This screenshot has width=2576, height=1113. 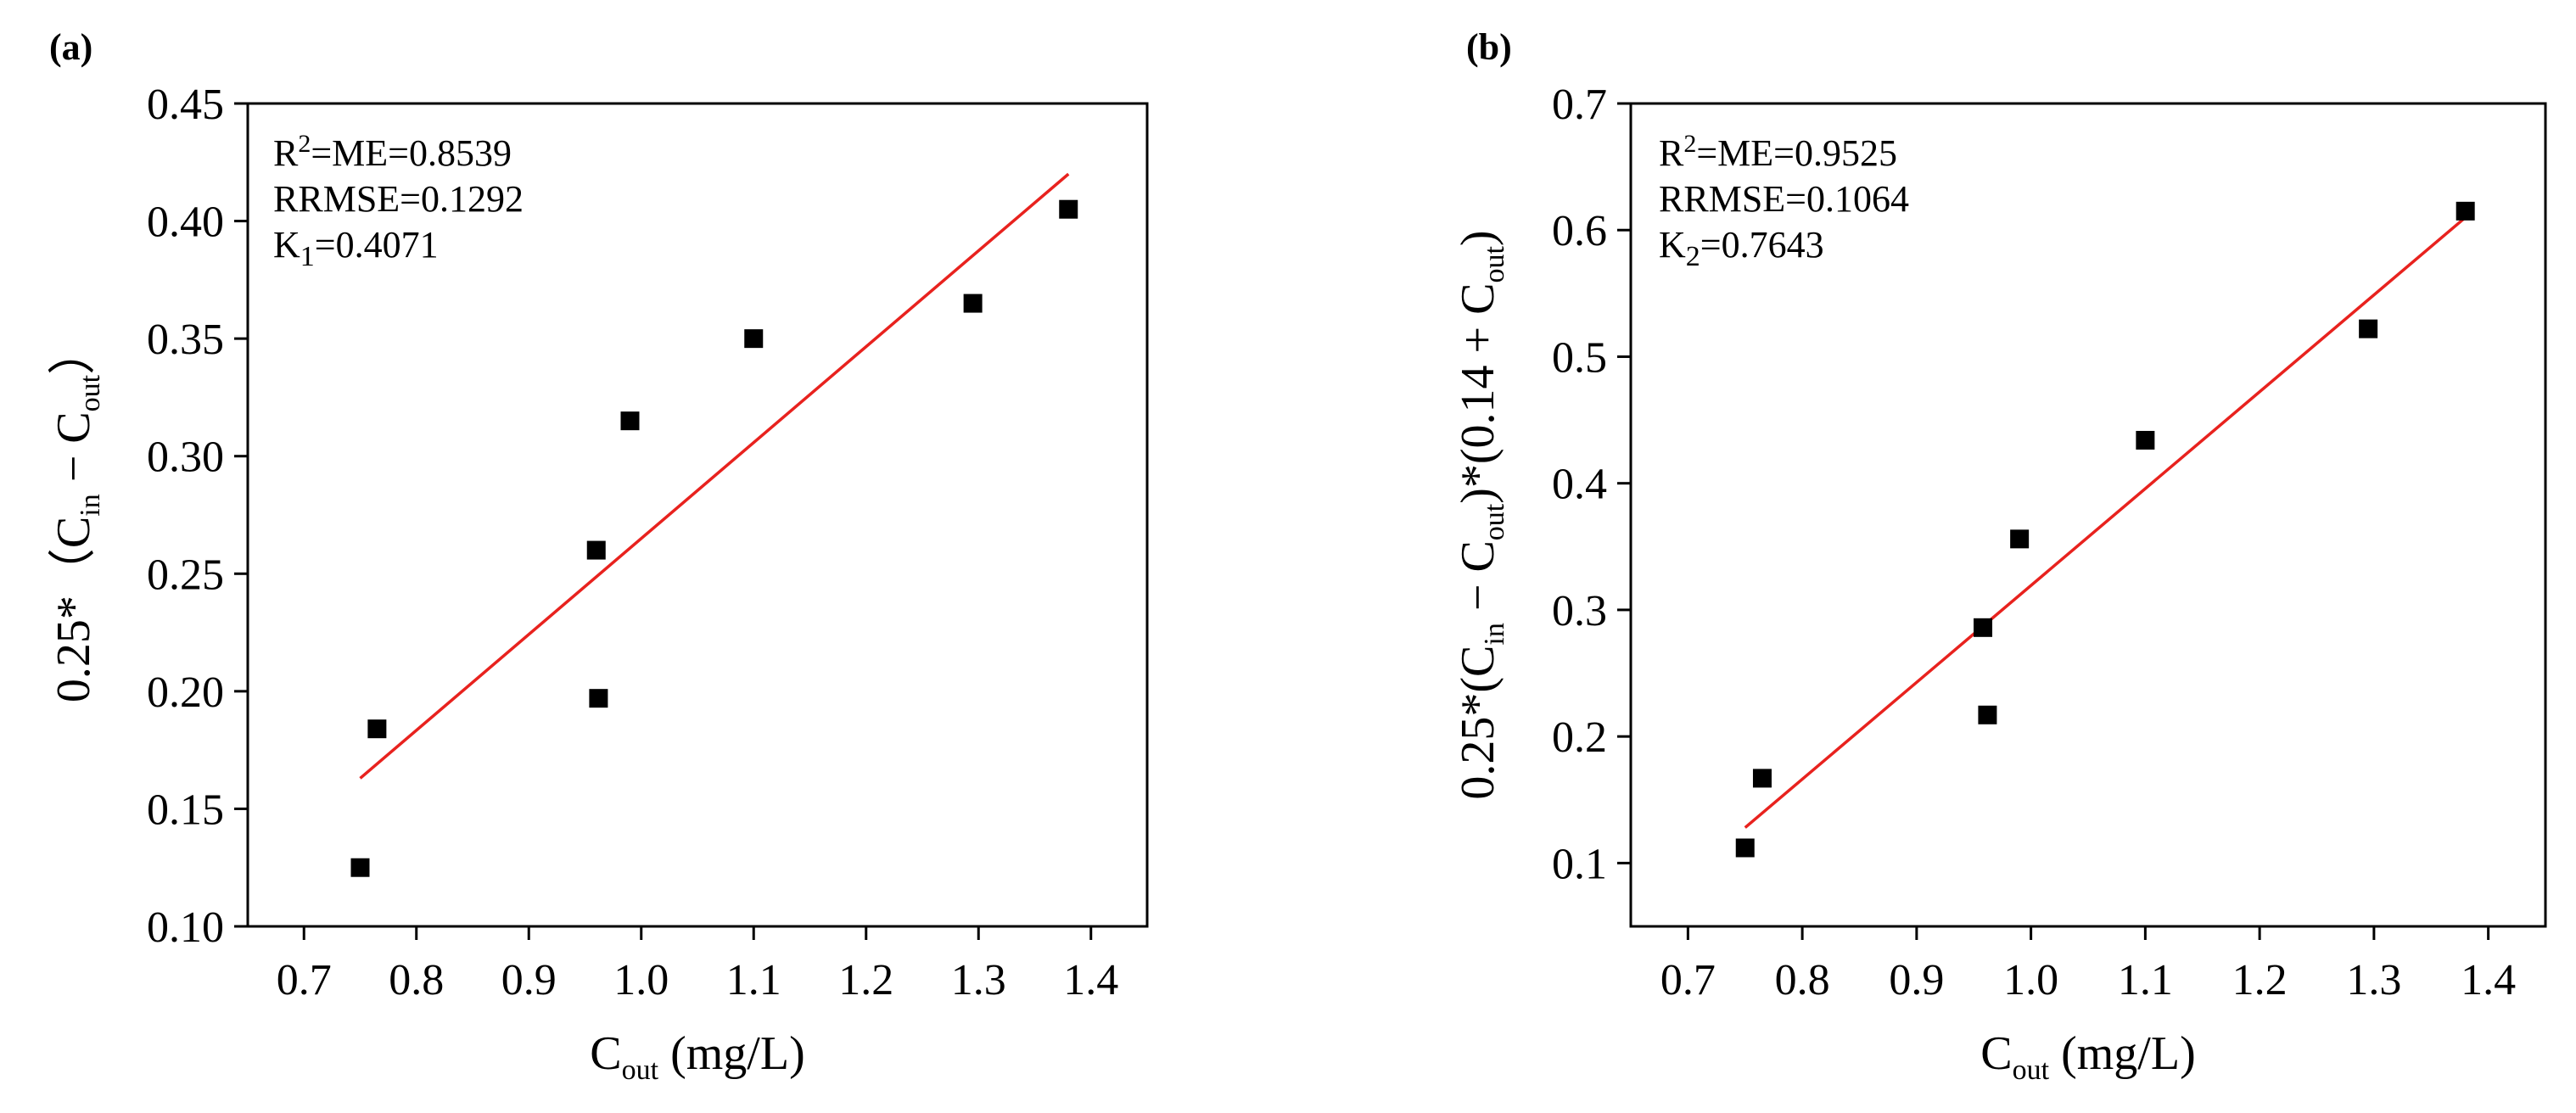 What do you see at coordinates (1580, 231) in the screenshot?
I see `y-tick-label: 0.6` at bounding box center [1580, 231].